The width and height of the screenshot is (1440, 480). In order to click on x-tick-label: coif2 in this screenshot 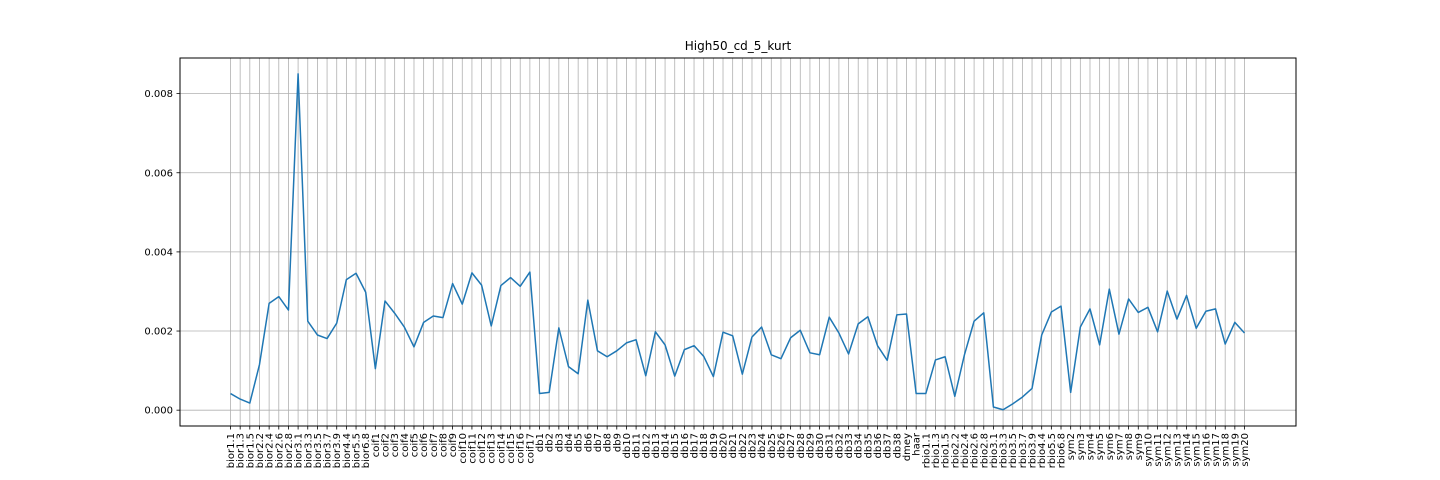, I will do `click(386, 445)`.